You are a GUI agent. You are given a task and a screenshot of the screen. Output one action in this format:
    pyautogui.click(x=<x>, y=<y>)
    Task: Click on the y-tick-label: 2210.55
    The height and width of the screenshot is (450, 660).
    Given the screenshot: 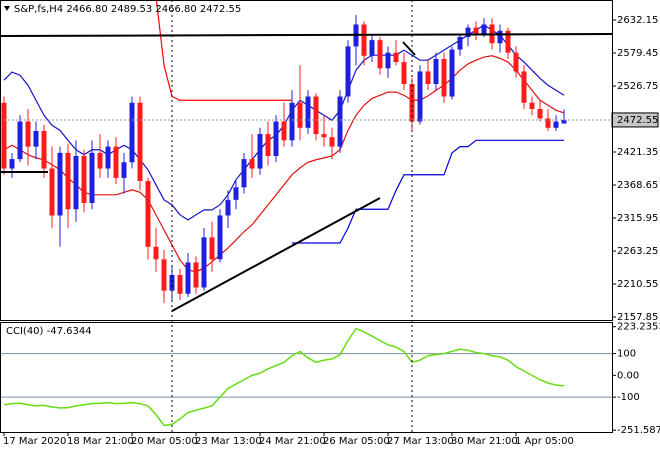 What is the action you would take?
    pyautogui.click(x=637, y=284)
    